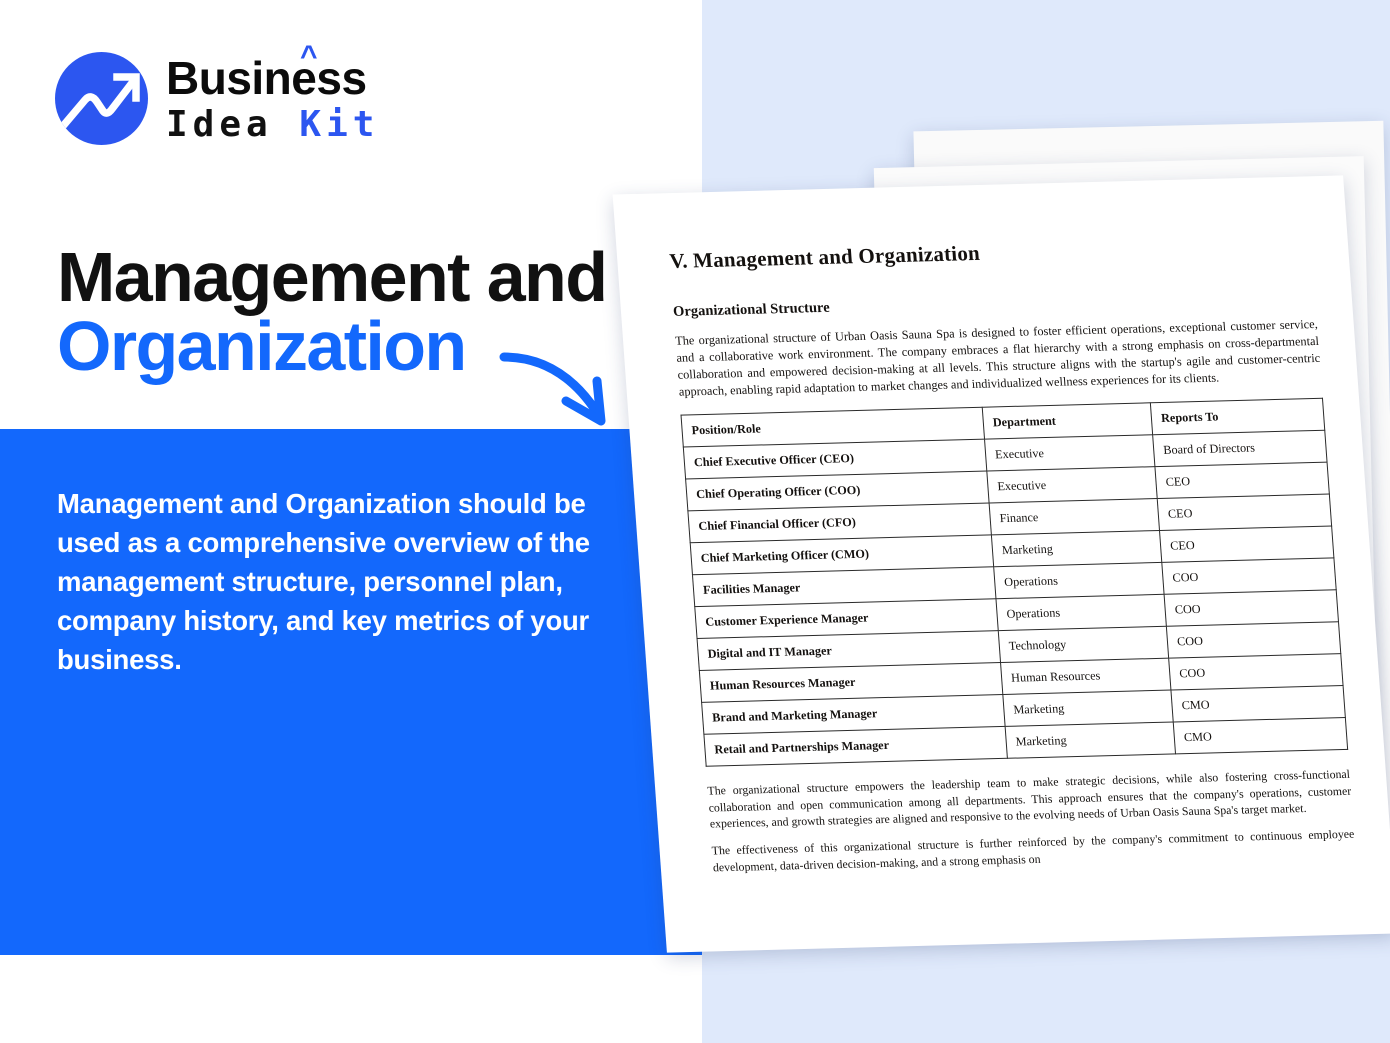 Image resolution: width=1390 pixels, height=1043 pixels. What do you see at coordinates (266, 77) in the screenshot?
I see `brand-business-text: Business` at bounding box center [266, 77].